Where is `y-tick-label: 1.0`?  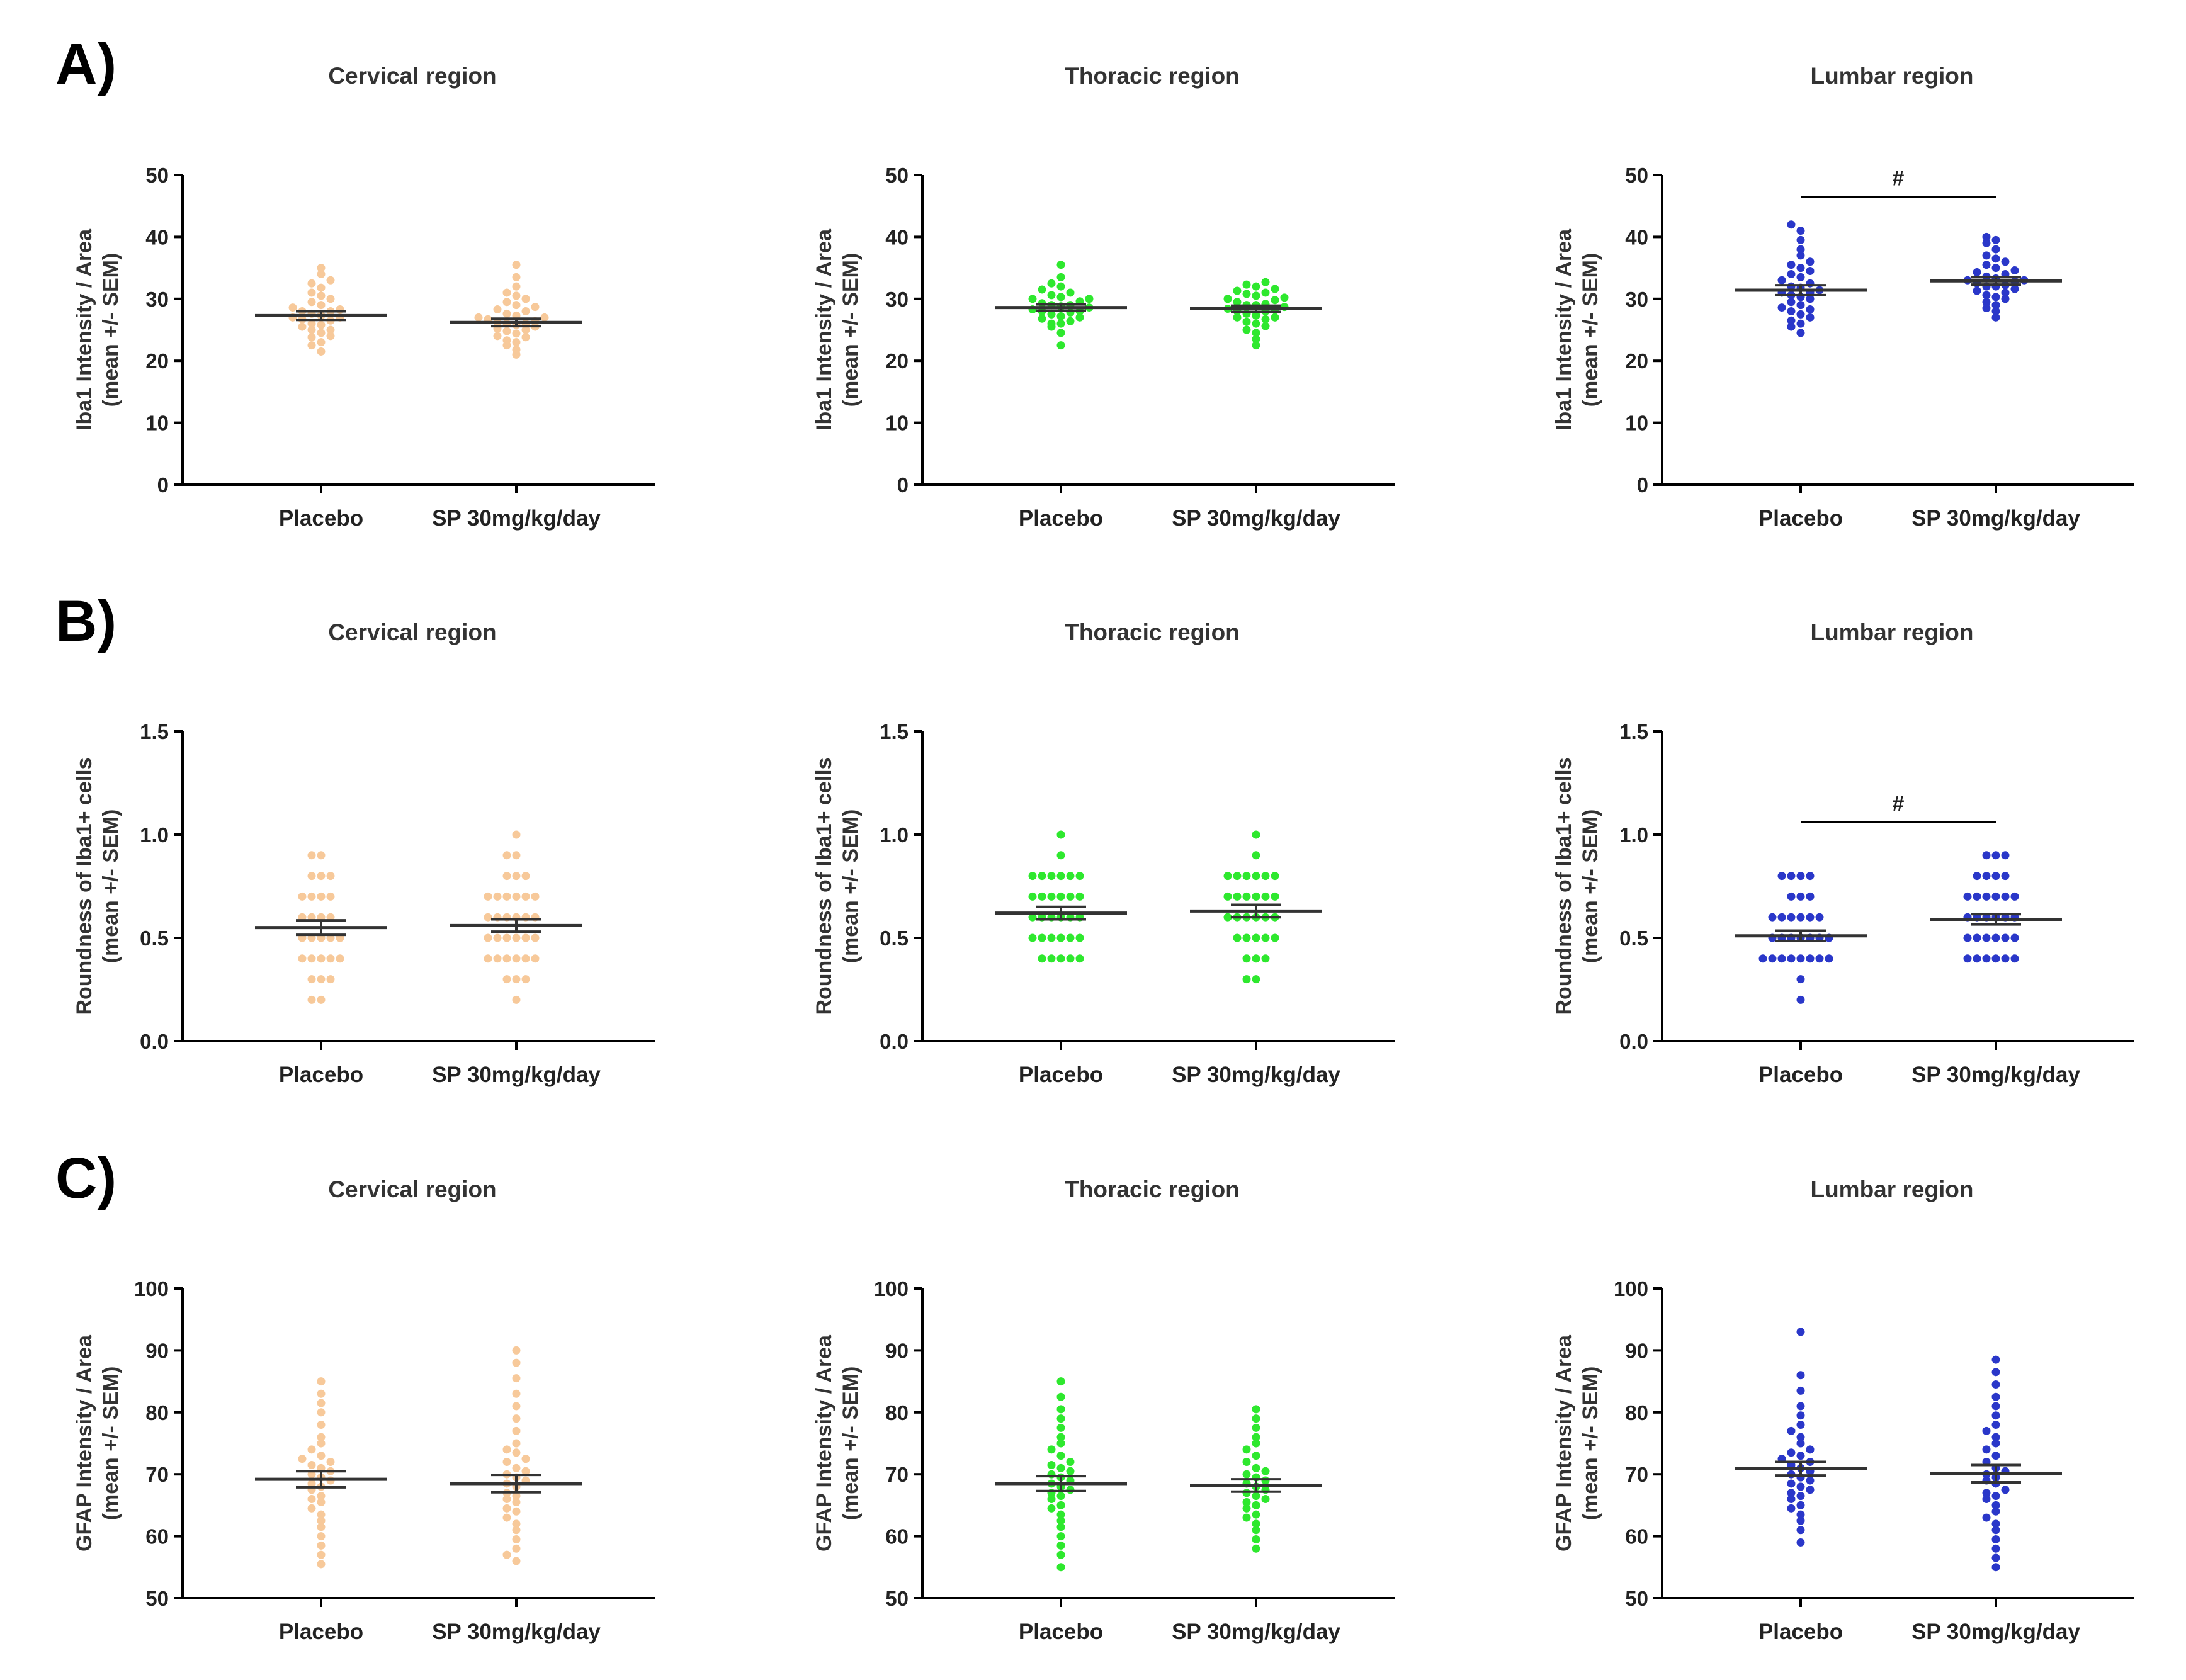 y-tick-label: 1.0 is located at coordinates (894, 835).